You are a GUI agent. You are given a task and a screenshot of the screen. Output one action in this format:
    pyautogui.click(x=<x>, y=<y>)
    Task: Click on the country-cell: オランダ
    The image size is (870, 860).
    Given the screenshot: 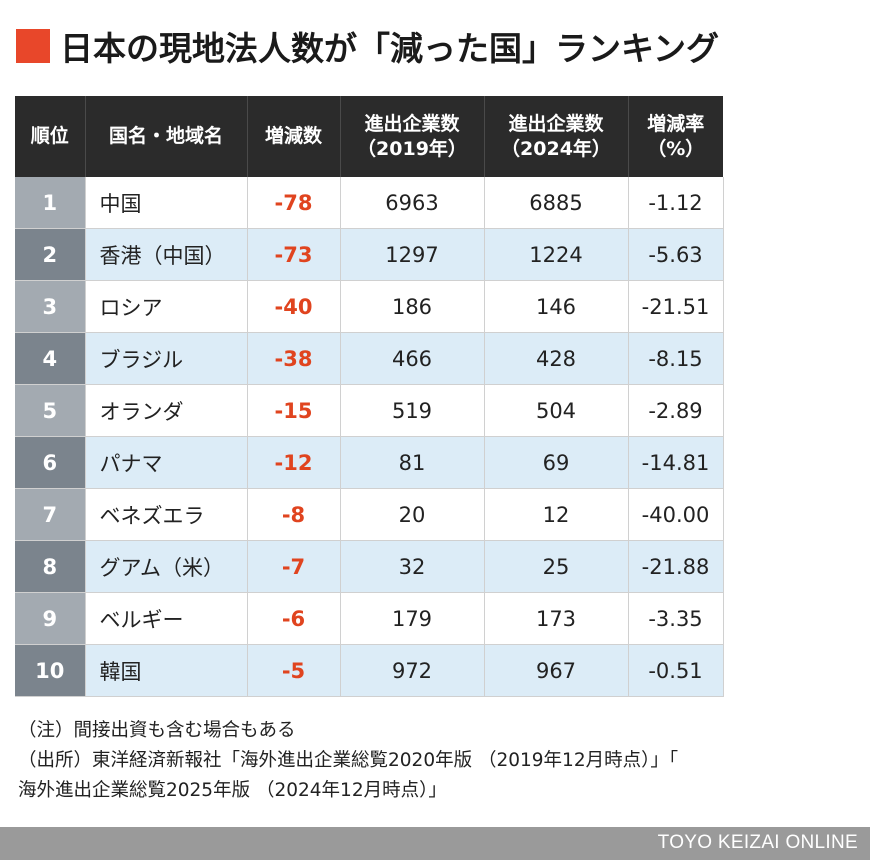 What is the action you would take?
    pyautogui.click(x=166, y=410)
    